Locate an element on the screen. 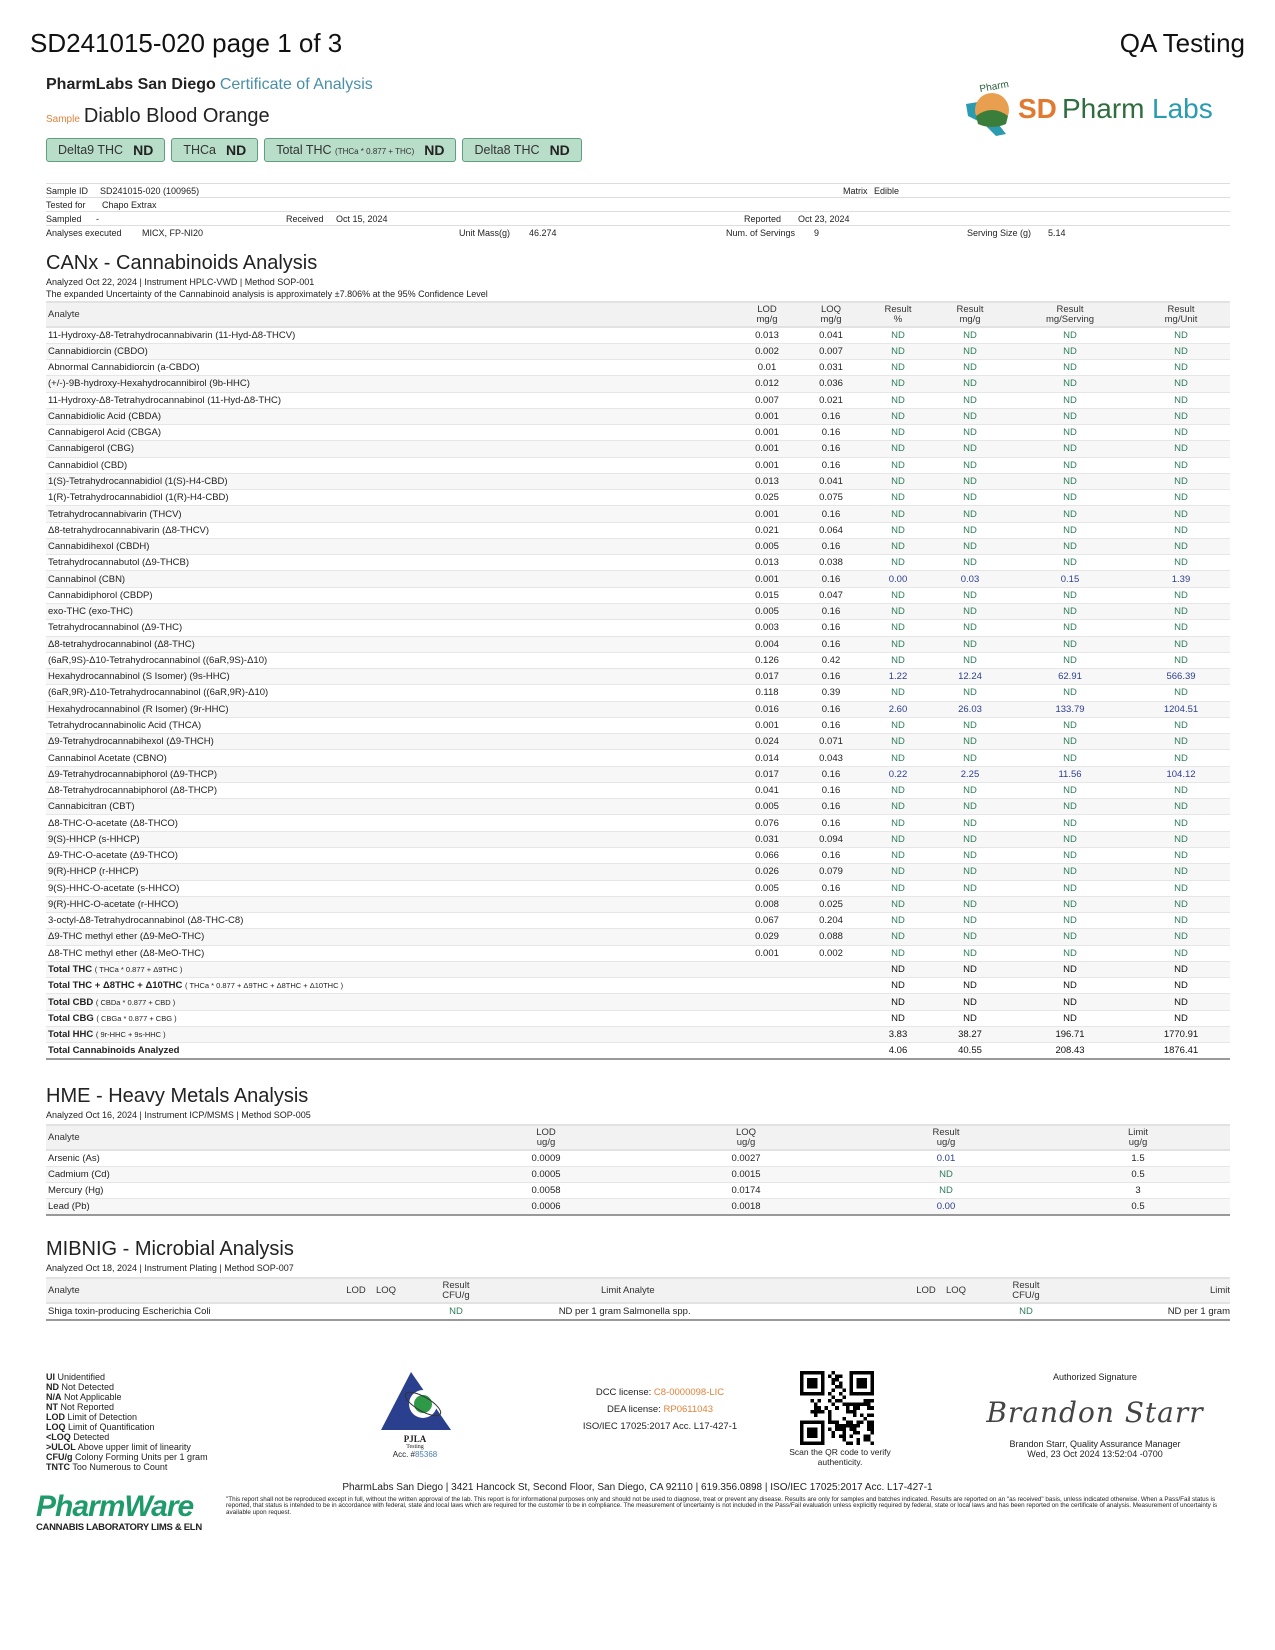 The height and width of the screenshot is (1650, 1275). badge-2: Total THC (THCa * 0.877 + THC) ND is located at coordinates (360, 150).